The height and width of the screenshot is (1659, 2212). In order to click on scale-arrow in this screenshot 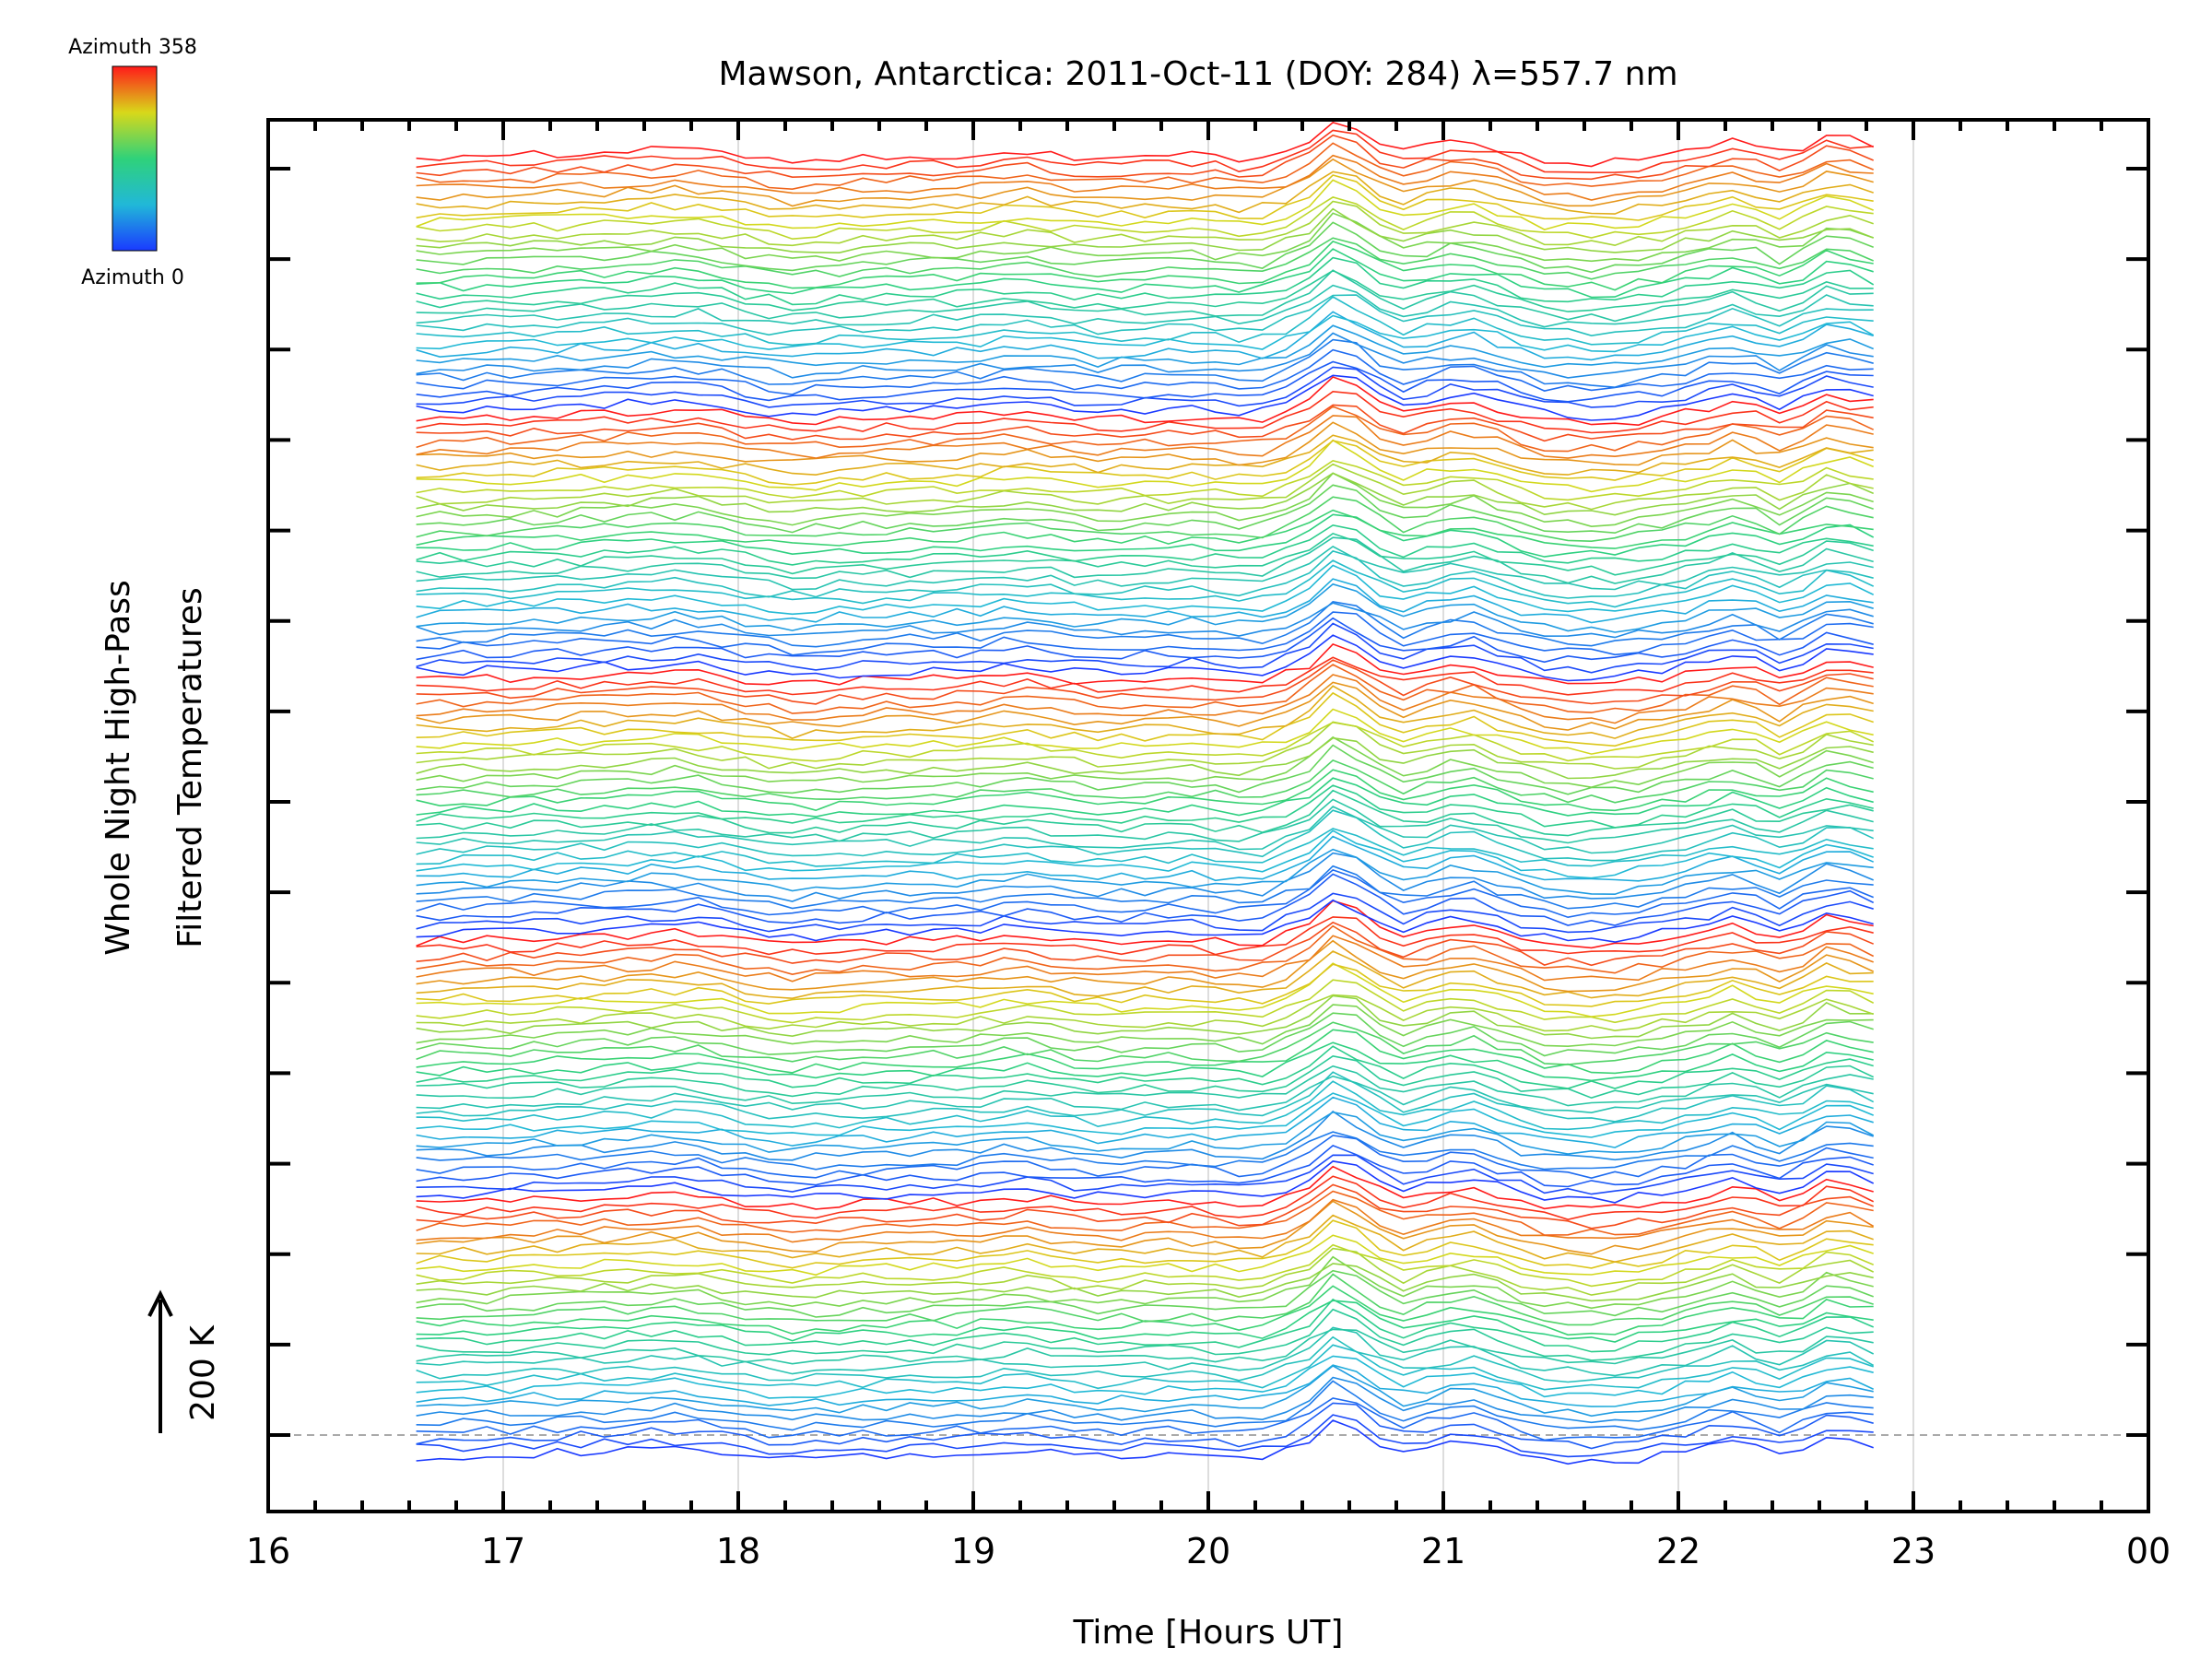, I will do `click(160, 1361)`.